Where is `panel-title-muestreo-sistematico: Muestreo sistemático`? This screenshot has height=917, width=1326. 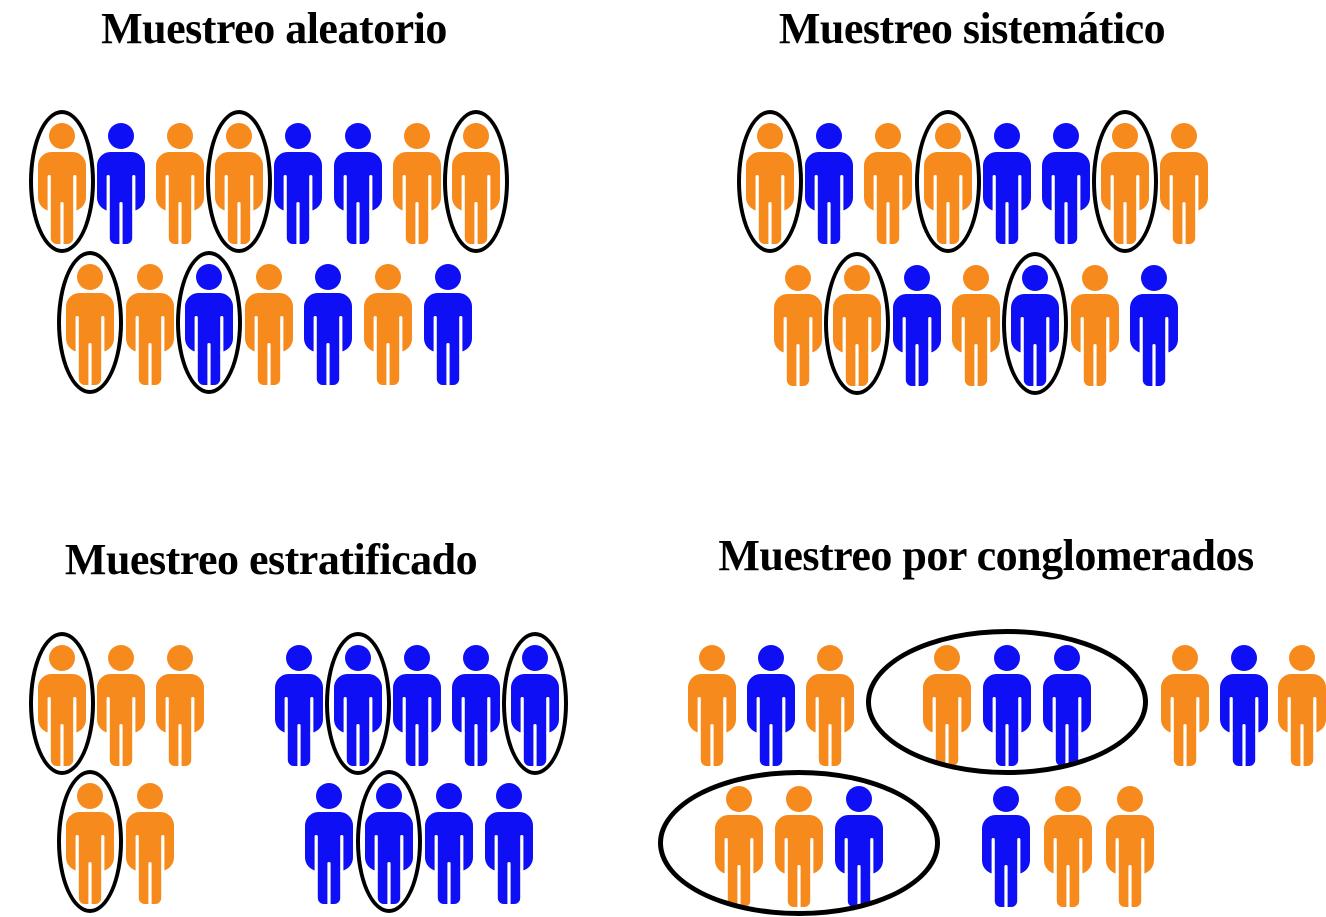 panel-title-muestreo-sistematico: Muestreo sistemático is located at coordinates (972, 28).